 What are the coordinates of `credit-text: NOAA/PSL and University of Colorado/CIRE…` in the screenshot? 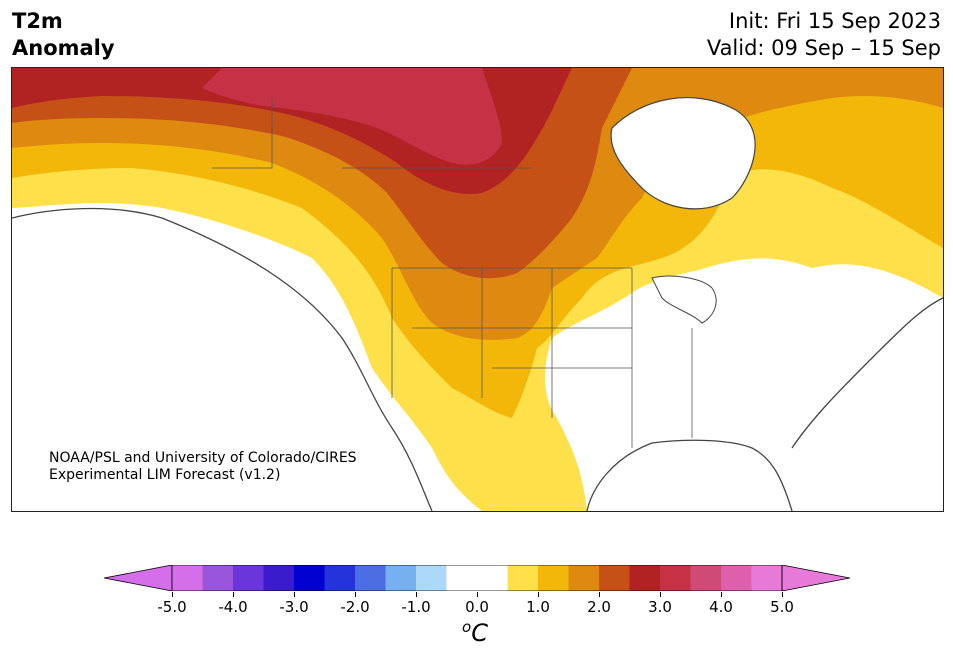 It's located at (203, 467).